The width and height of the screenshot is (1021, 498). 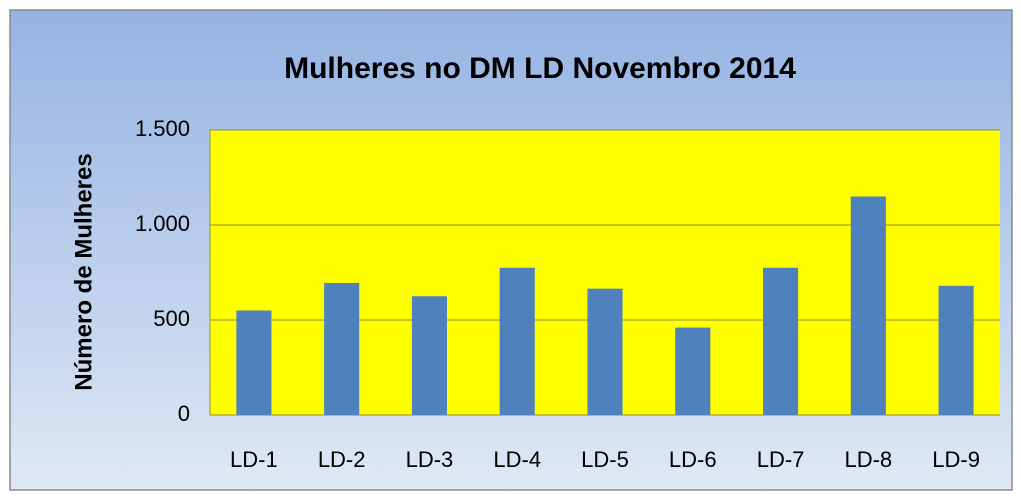 What do you see at coordinates (342, 459) in the screenshot?
I see `x-tick-label: LD-2` at bounding box center [342, 459].